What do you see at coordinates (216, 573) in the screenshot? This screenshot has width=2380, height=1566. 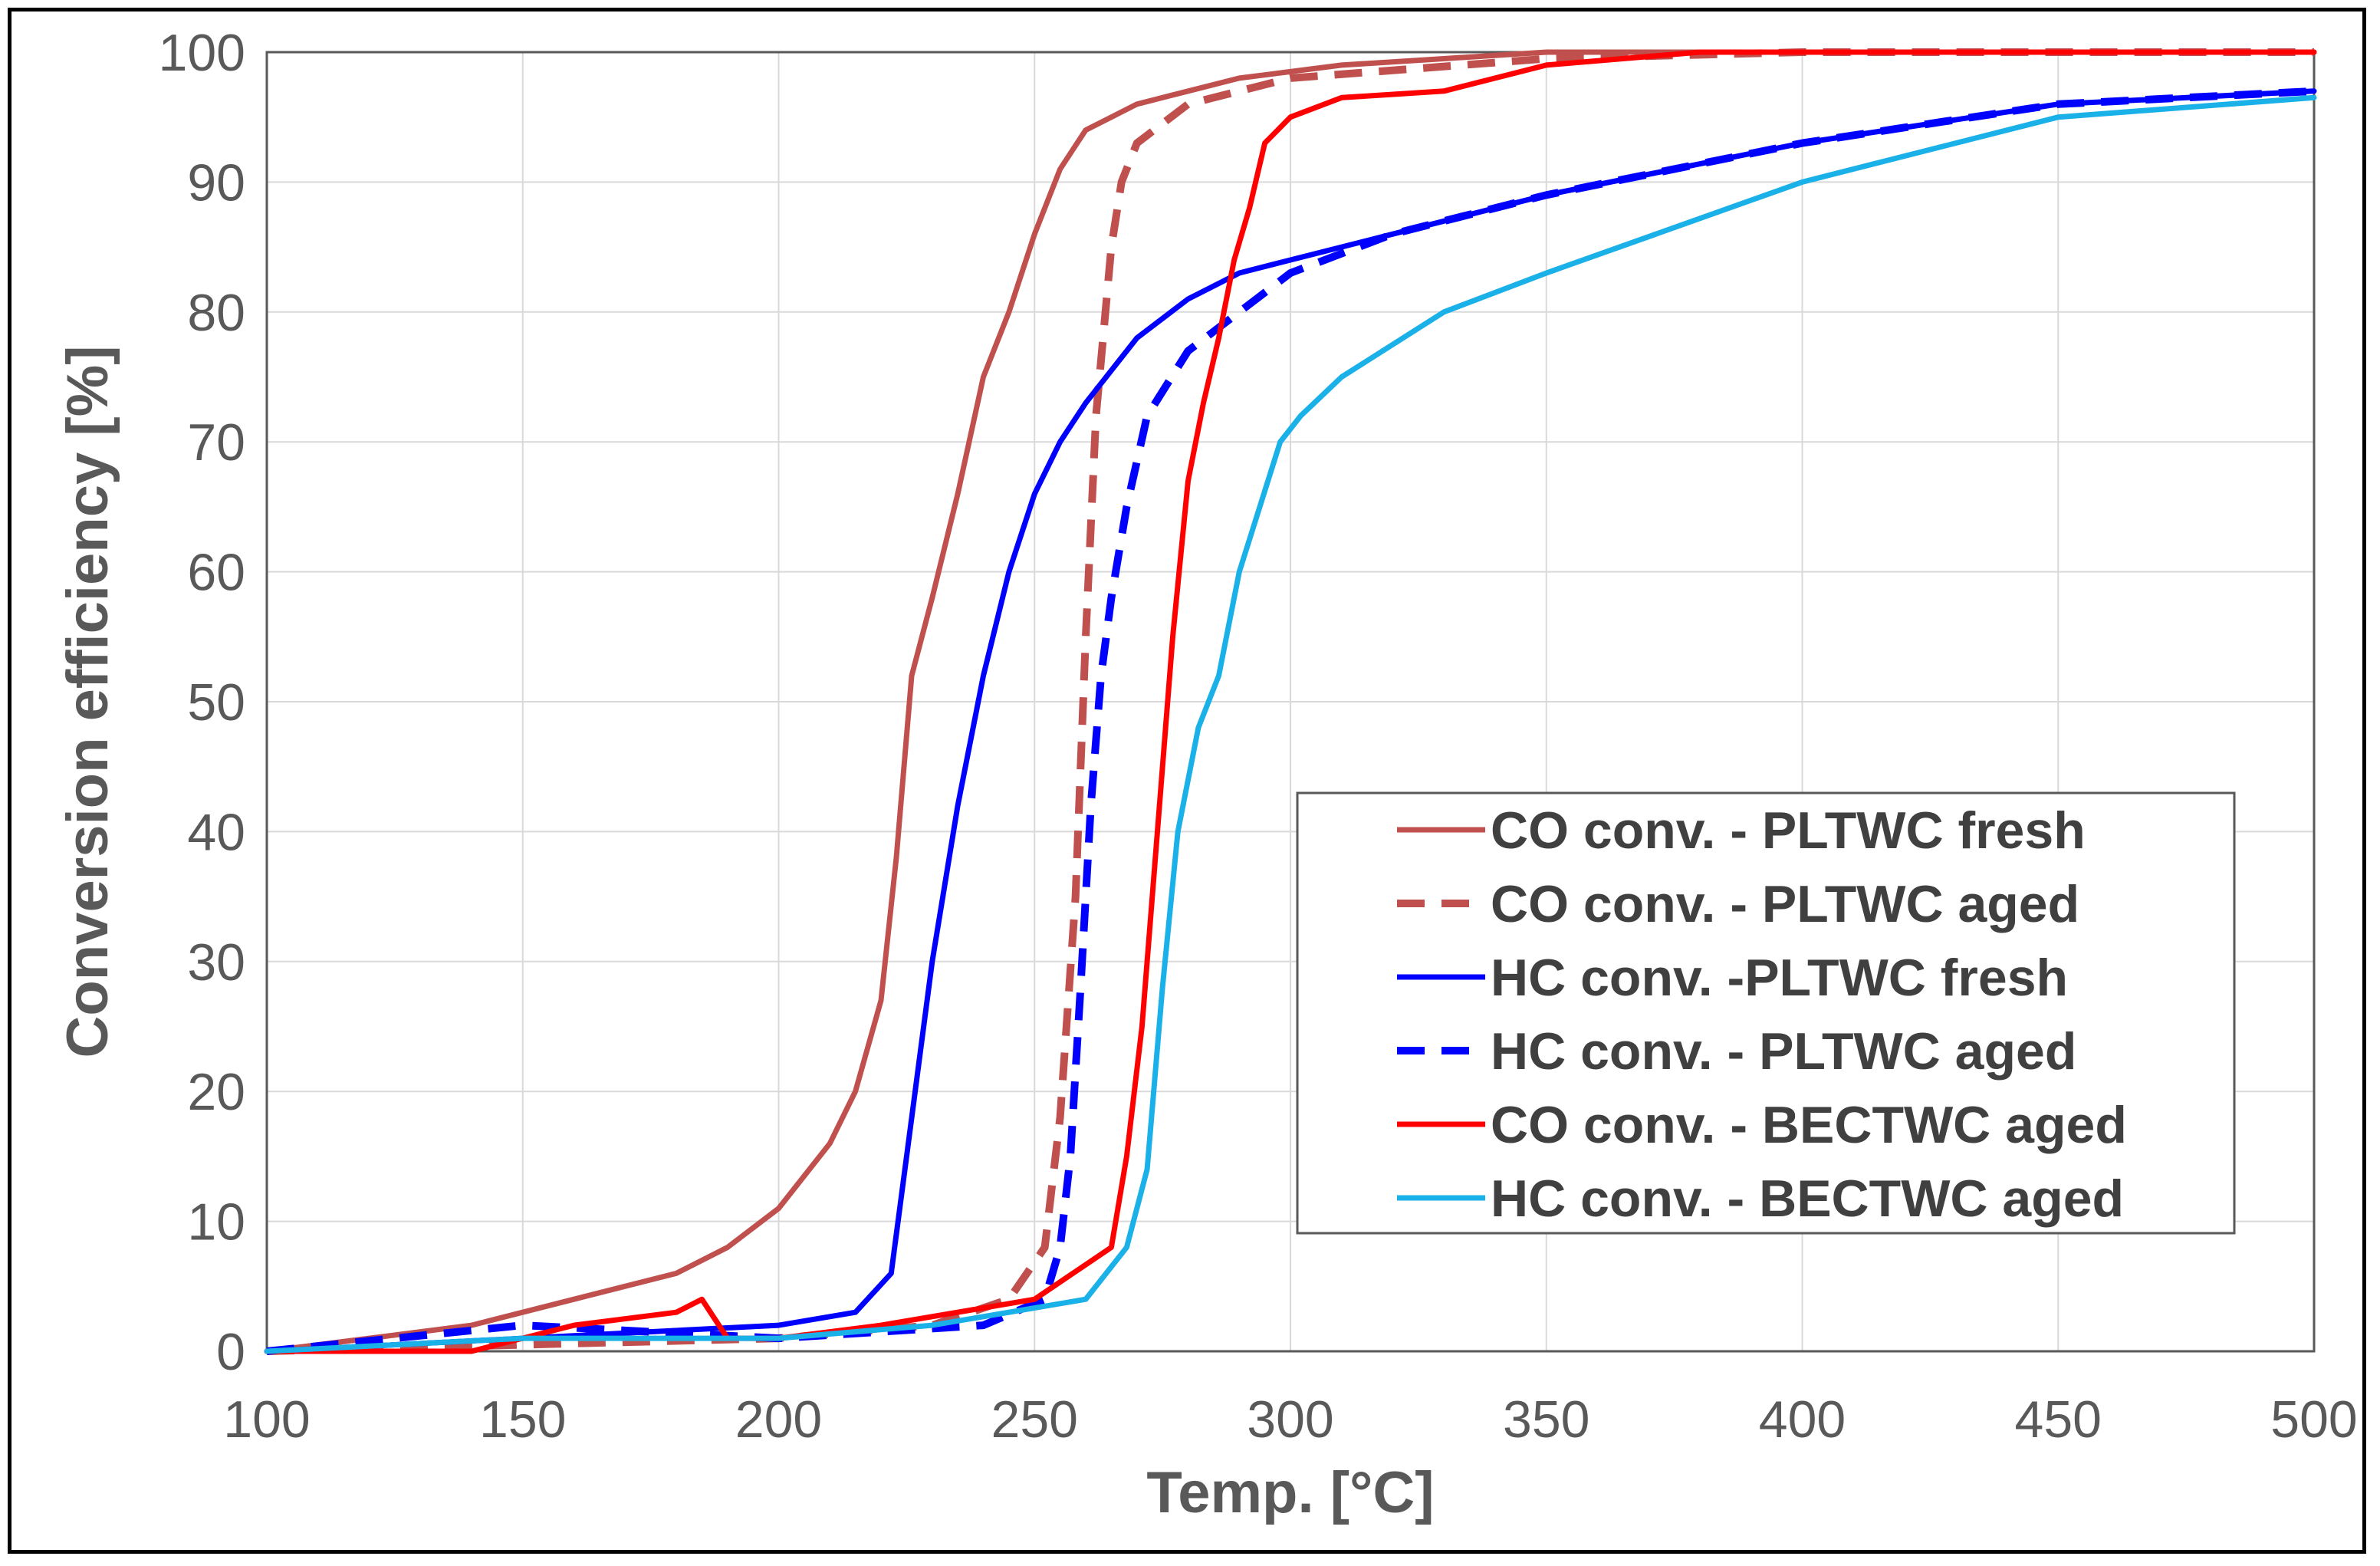 I see `y-tick-label: 60` at bounding box center [216, 573].